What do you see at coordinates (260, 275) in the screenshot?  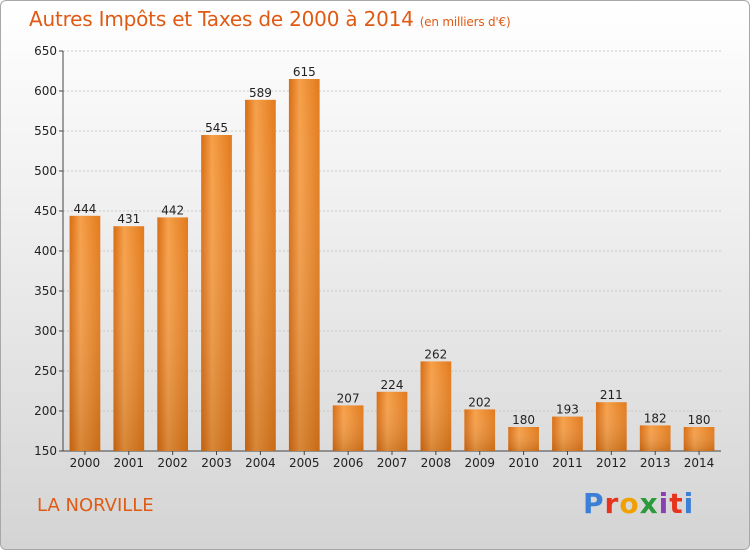 I see `bar-shade-2004` at bounding box center [260, 275].